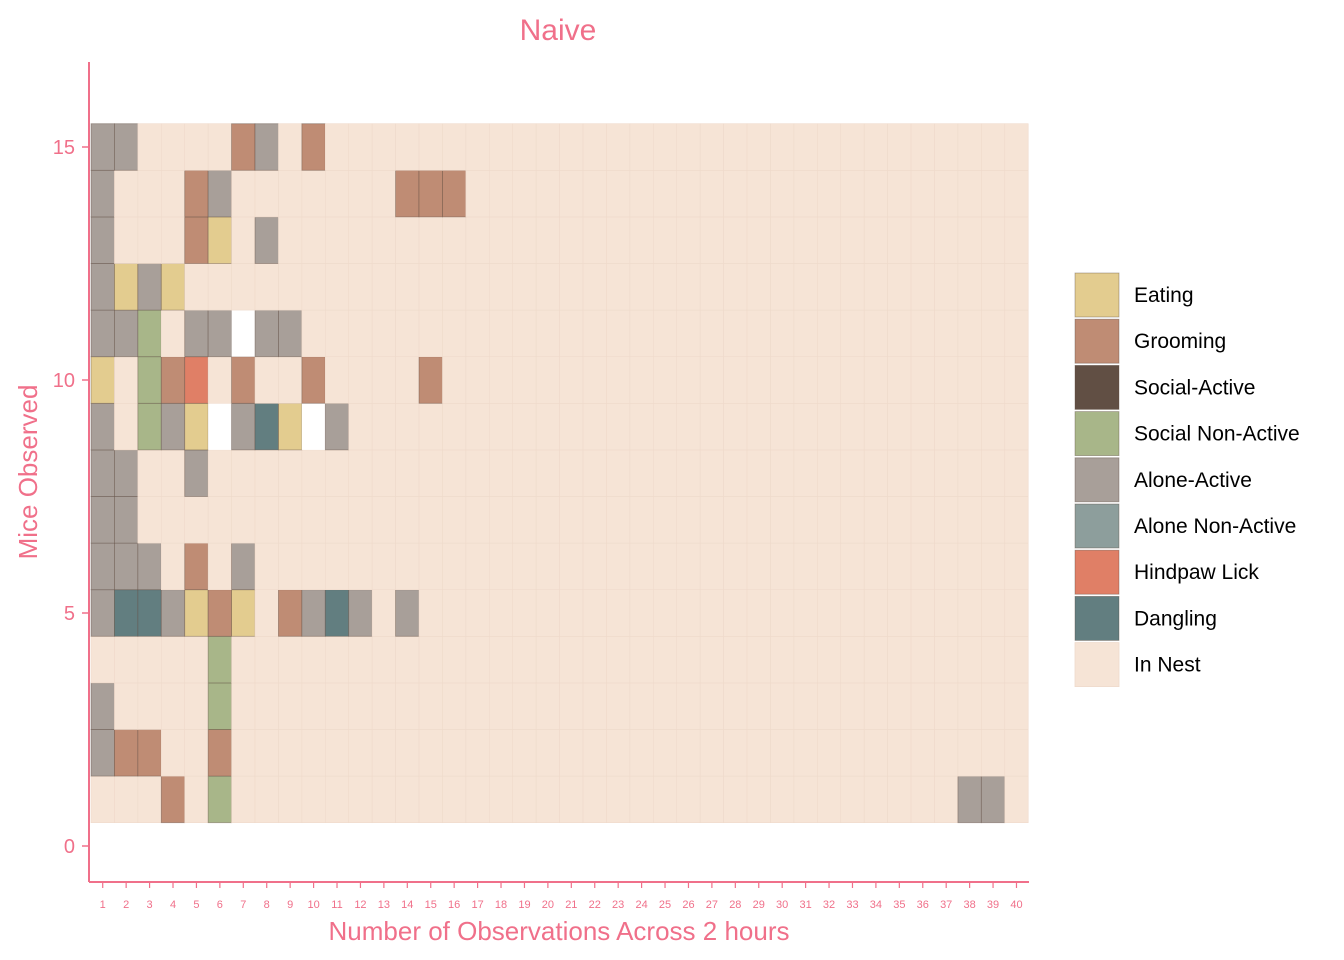 The image size is (1344, 960). I want to click on legend-label: Grooming, so click(1180, 341).